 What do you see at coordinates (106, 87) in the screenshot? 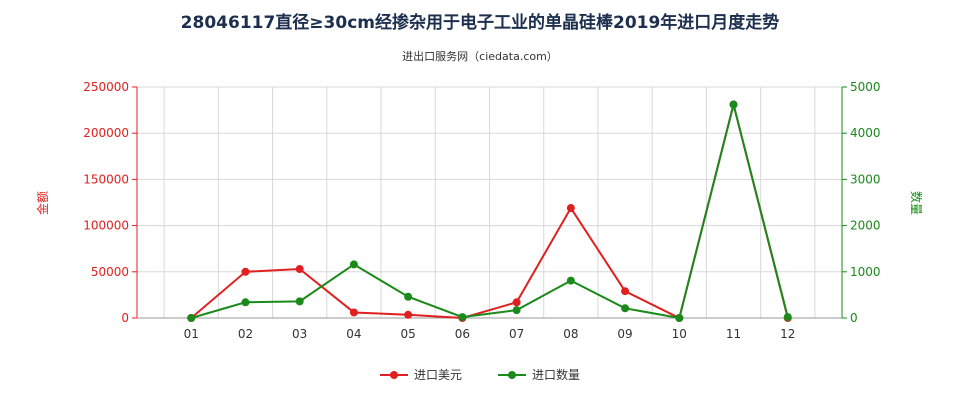
I see `left-tick-label: 250000` at bounding box center [106, 87].